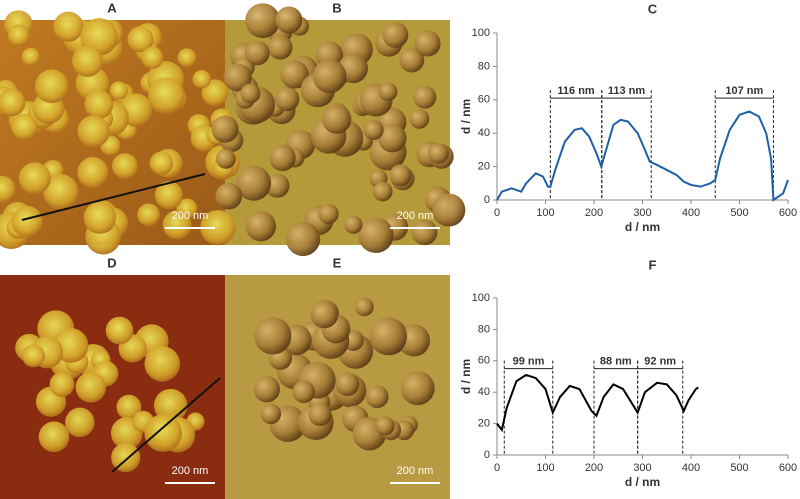 The width and height of the screenshot is (800, 499). What do you see at coordinates (744, 91) in the screenshot?
I see `bracket-label: 107 nm` at bounding box center [744, 91].